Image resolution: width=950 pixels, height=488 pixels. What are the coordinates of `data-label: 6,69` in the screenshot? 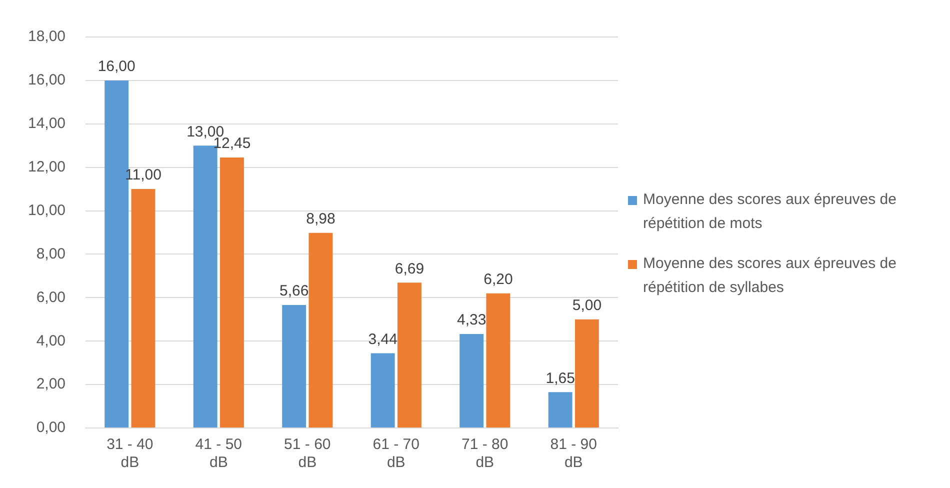 It's located at (409, 269).